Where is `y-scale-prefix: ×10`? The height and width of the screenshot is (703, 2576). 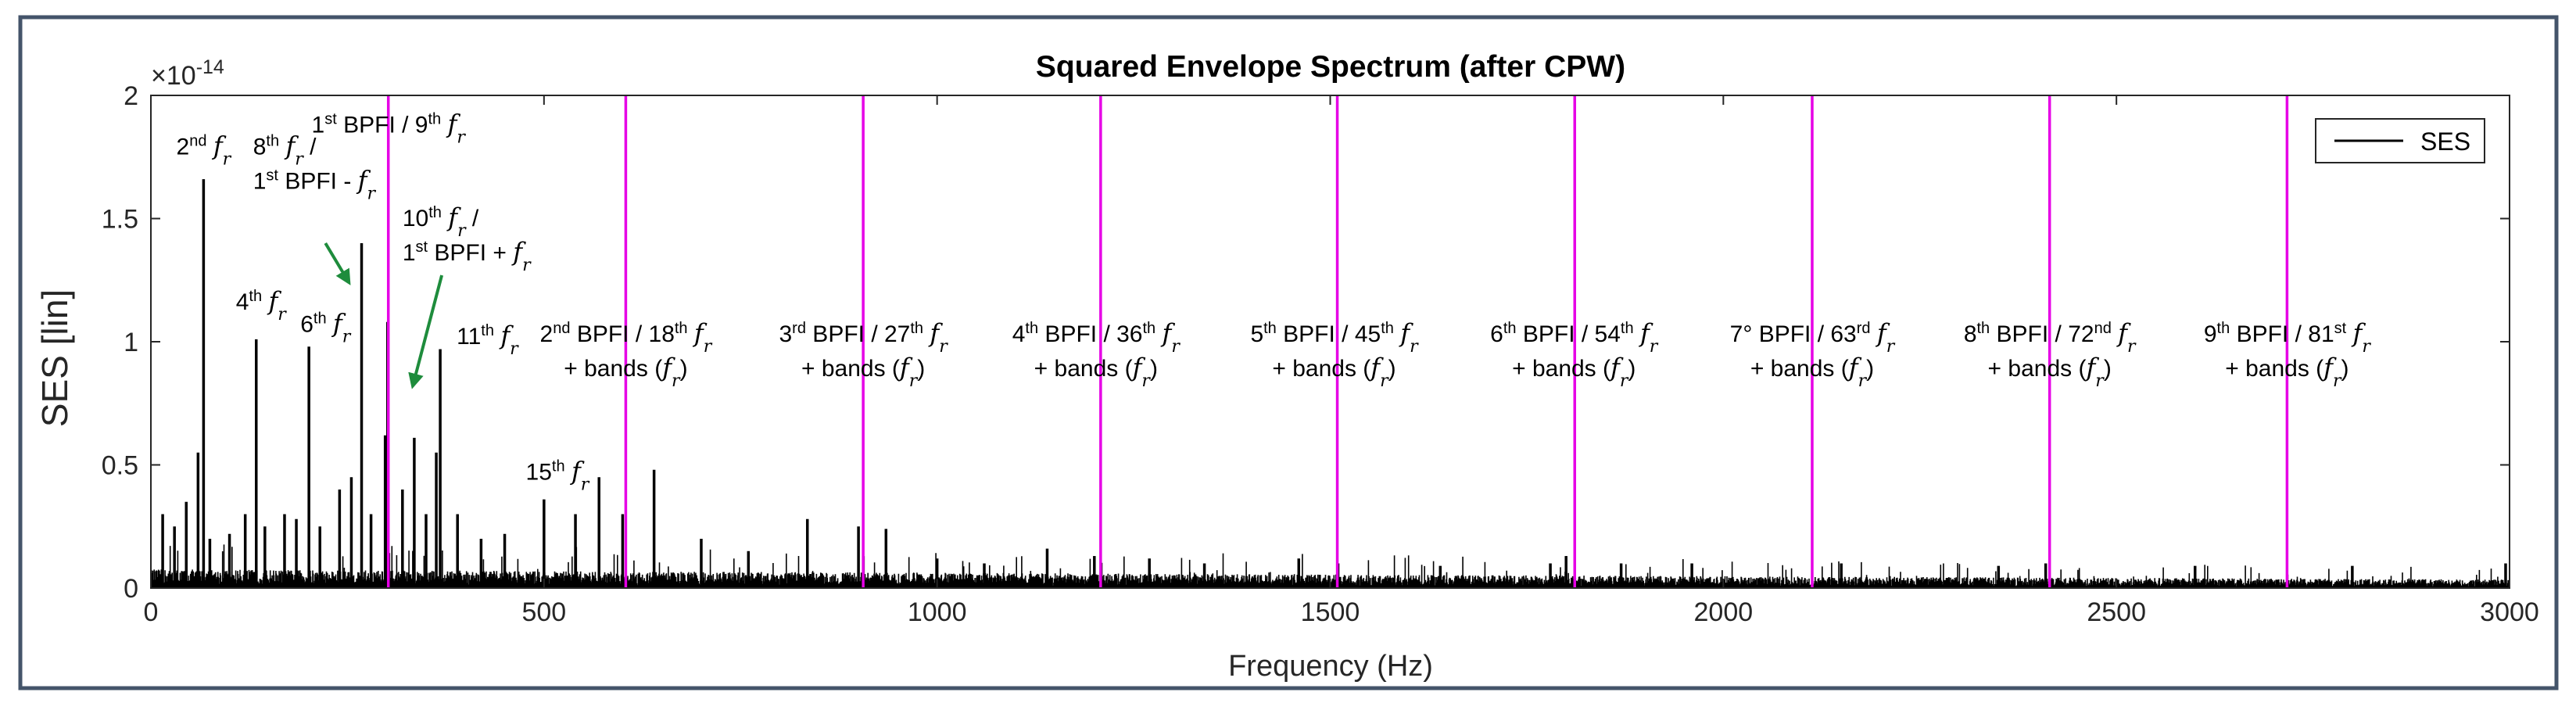 y-scale-prefix: ×10 is located at coordinates (173, 76).